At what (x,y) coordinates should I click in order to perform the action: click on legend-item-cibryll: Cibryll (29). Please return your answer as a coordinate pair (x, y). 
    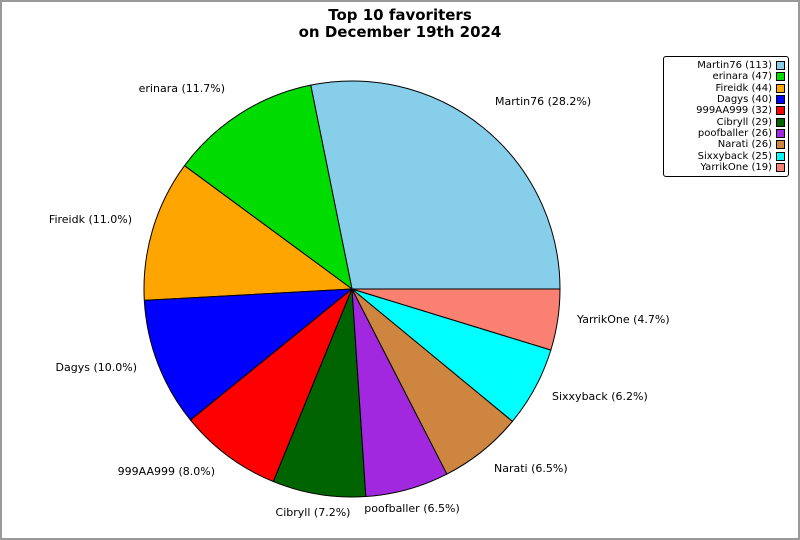
    Looking at the image, I should click on (726, 122).